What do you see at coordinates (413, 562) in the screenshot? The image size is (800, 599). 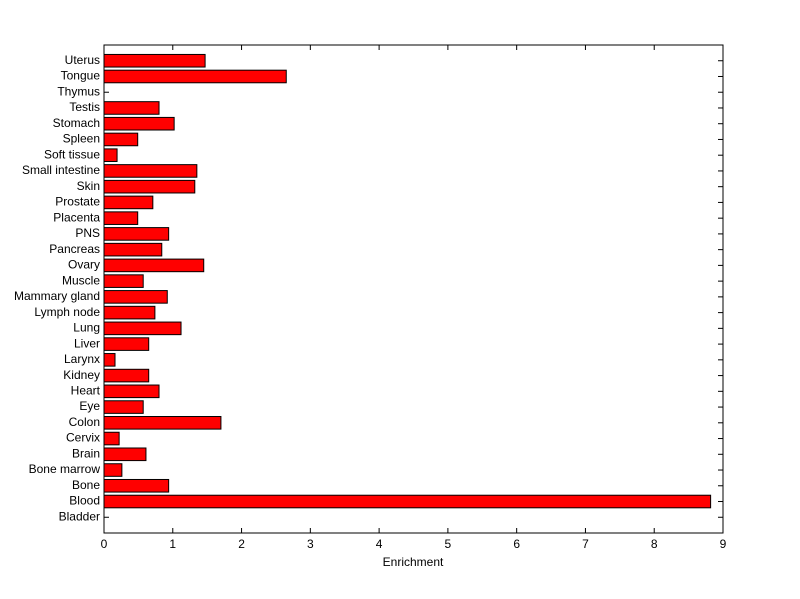 I see `x-axis-label: Enrichment` at bounding box center [413, 562].